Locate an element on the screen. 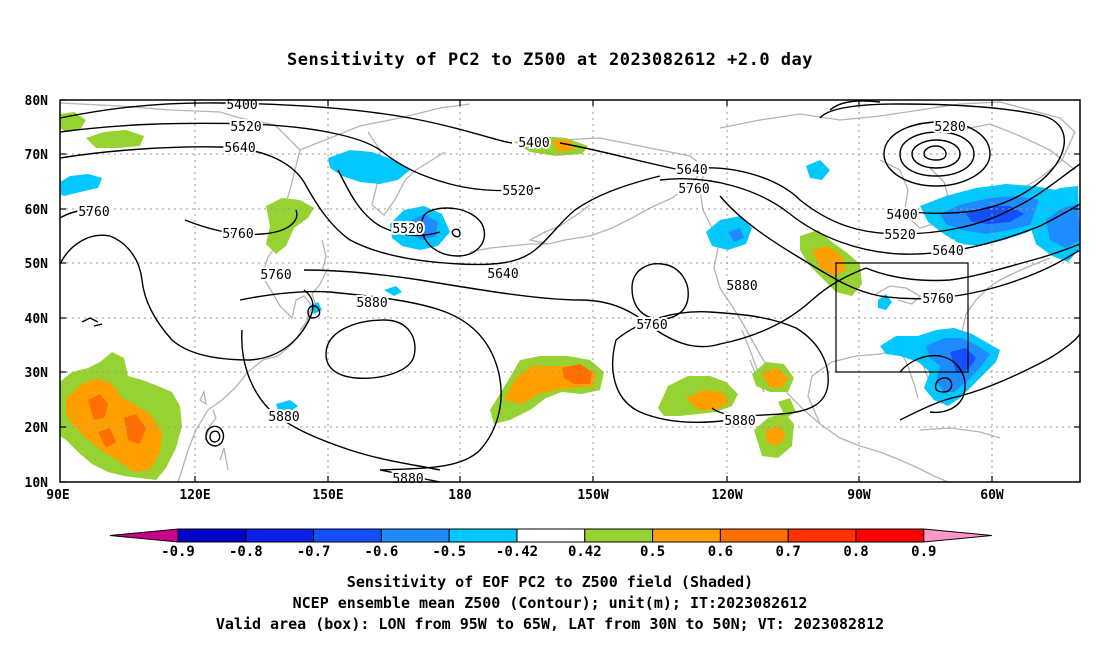 The height and width of the screenshot is (650, 1100). contour-5880-pacific is located at coordinates (370, 380).